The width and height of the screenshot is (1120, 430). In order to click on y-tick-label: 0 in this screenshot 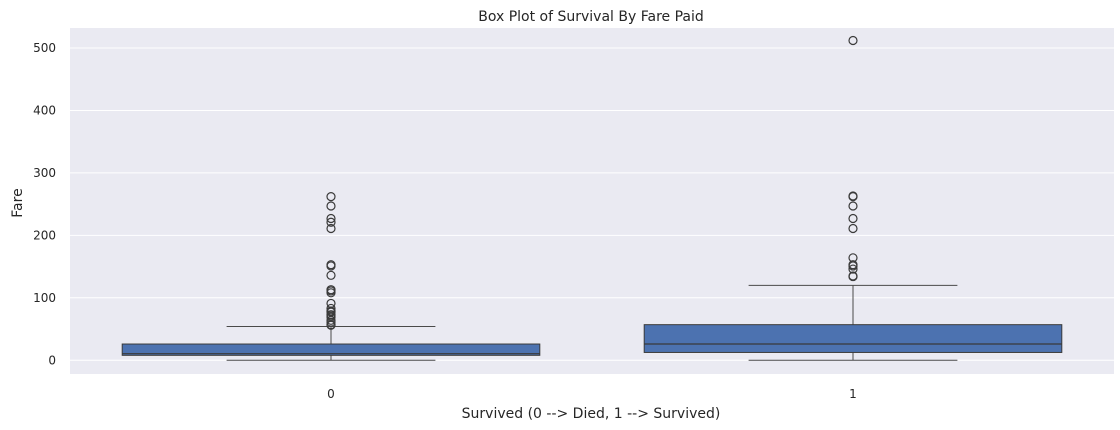, I will do `click(52, 360)`.